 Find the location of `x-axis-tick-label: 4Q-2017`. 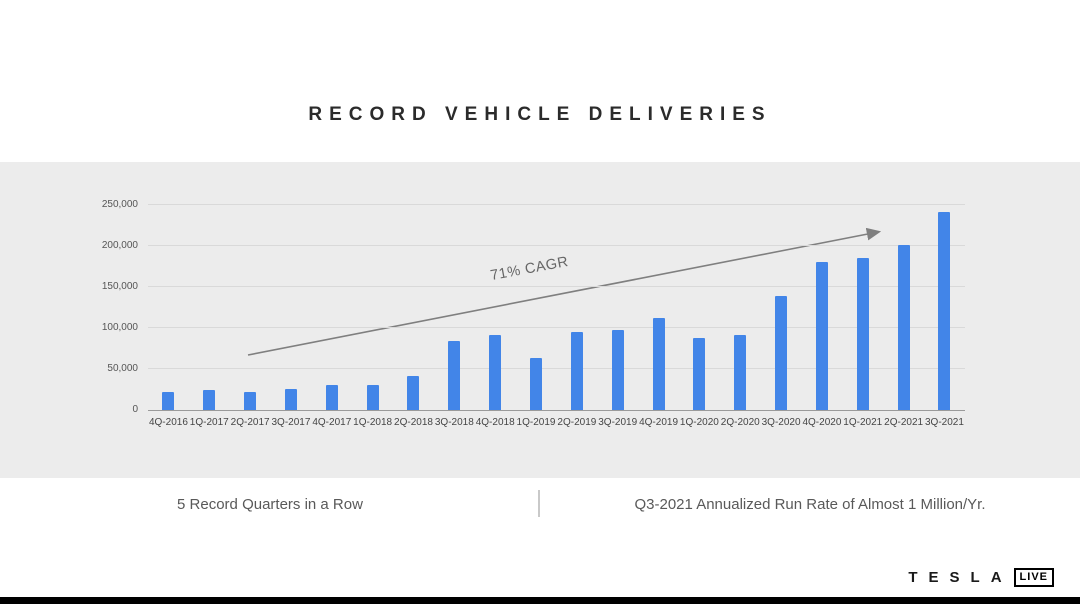

x-axis-tick-label: 4Q-2017 is located at coordinates (332, 422).